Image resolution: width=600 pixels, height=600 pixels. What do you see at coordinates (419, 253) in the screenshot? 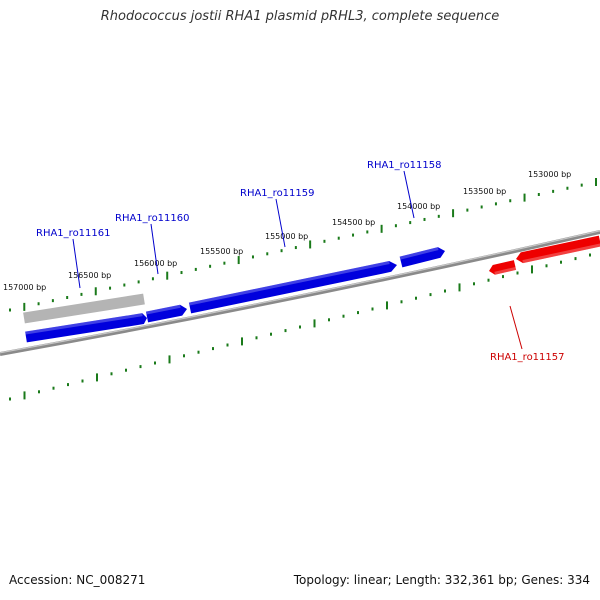
I see `gene-arrow-ro11158-shine` at bounding box center [419, 253].